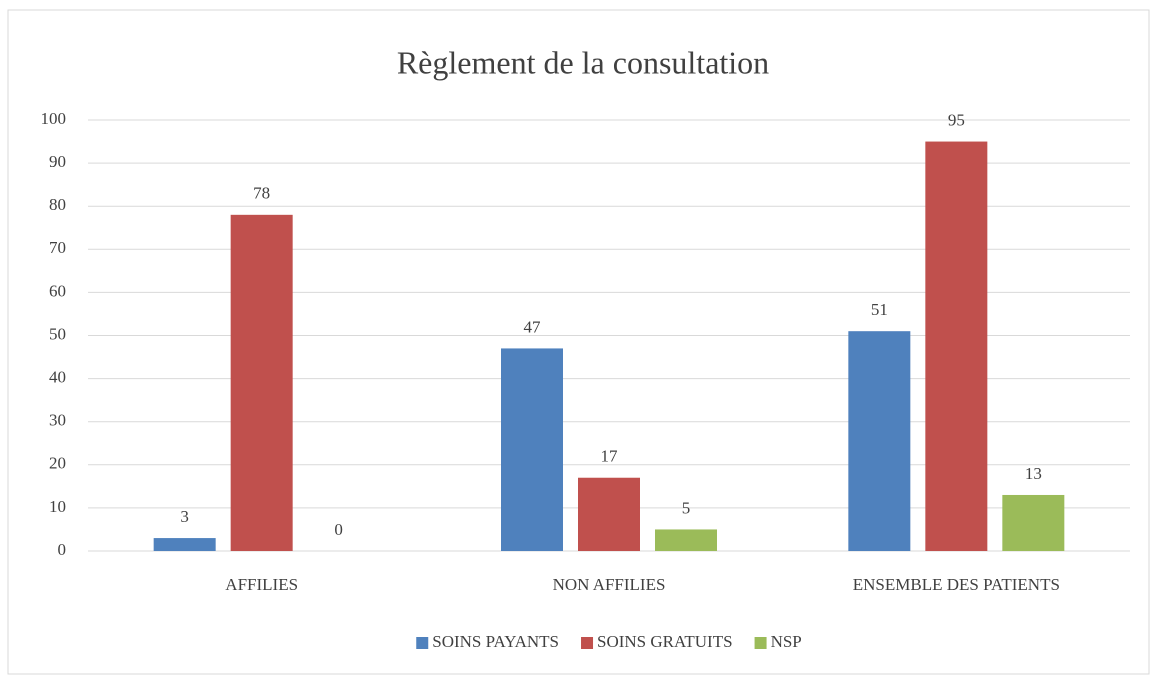 Image resolution: width=1157 pixels, height=682 pixels. What do you see at coordinates (338, 529) in the screenshot?
I see `data-label: 0` at bounding box center [338, 529].